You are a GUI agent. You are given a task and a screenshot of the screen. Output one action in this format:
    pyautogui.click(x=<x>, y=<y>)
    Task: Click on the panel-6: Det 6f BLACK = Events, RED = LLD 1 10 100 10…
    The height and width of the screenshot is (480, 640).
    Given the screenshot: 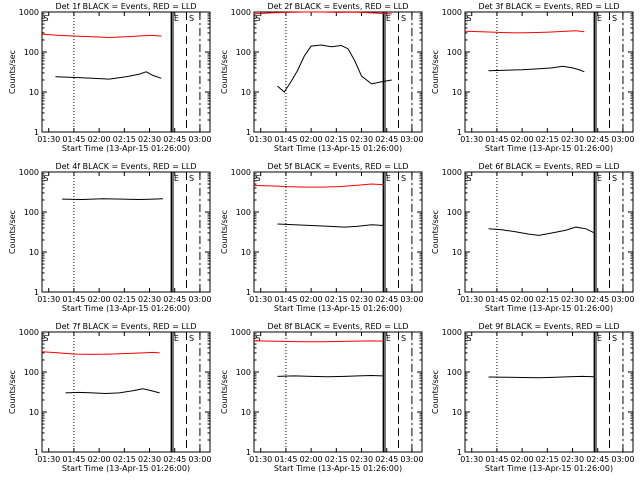 What is the action you would take?
    pyautogui.click(x=532, y=237)
    